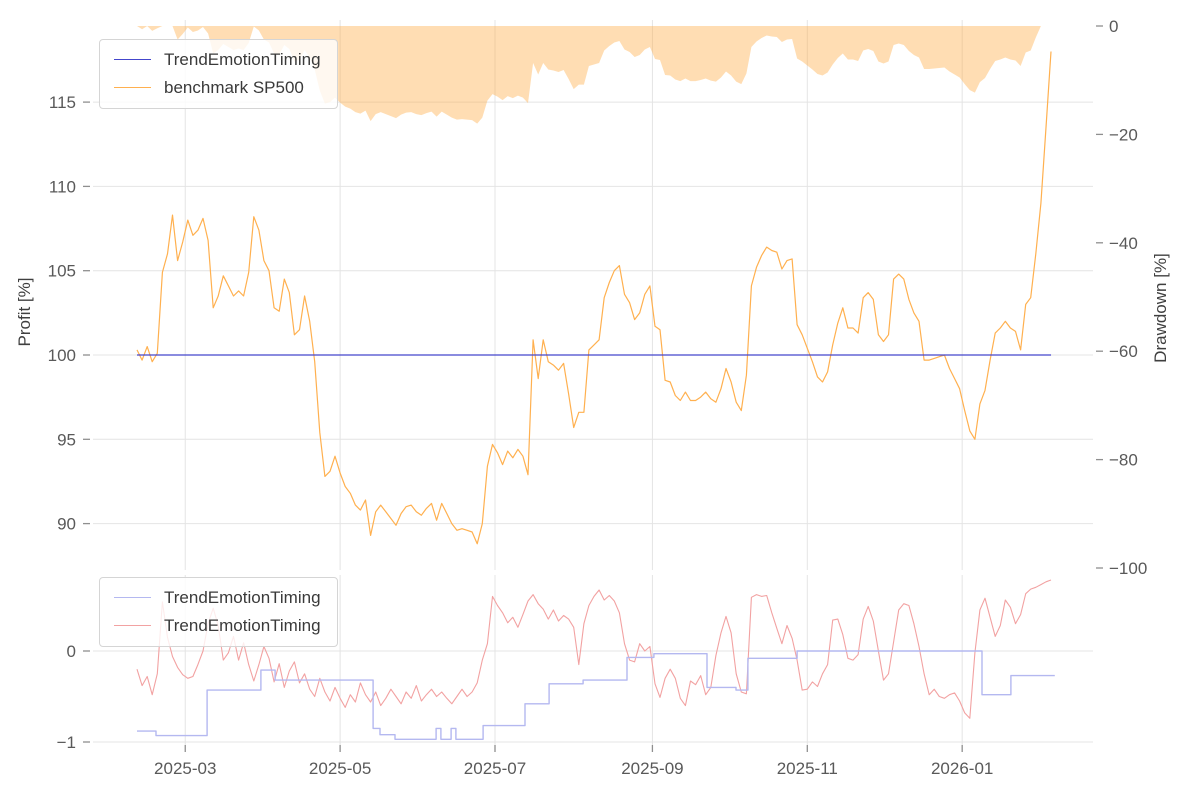 The image size is (1200, 800). Describe the element at coordinates (652, 768) in the screenshot. I see `x-tick-label: 2025-09` at that location.